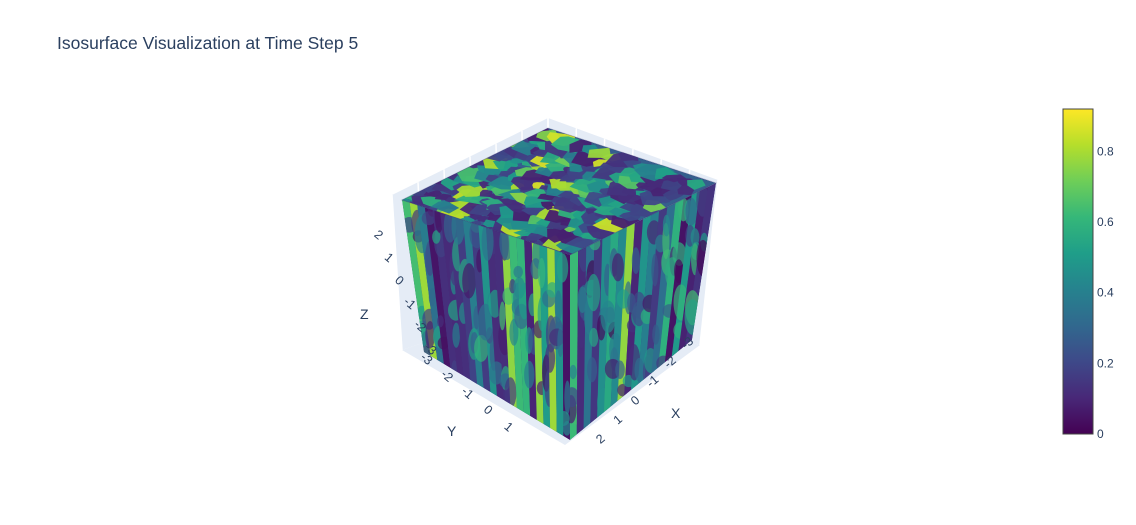 This screenshot has width=1136, height=525. I want to click on y-axis-title: Y, so click(452, 431).